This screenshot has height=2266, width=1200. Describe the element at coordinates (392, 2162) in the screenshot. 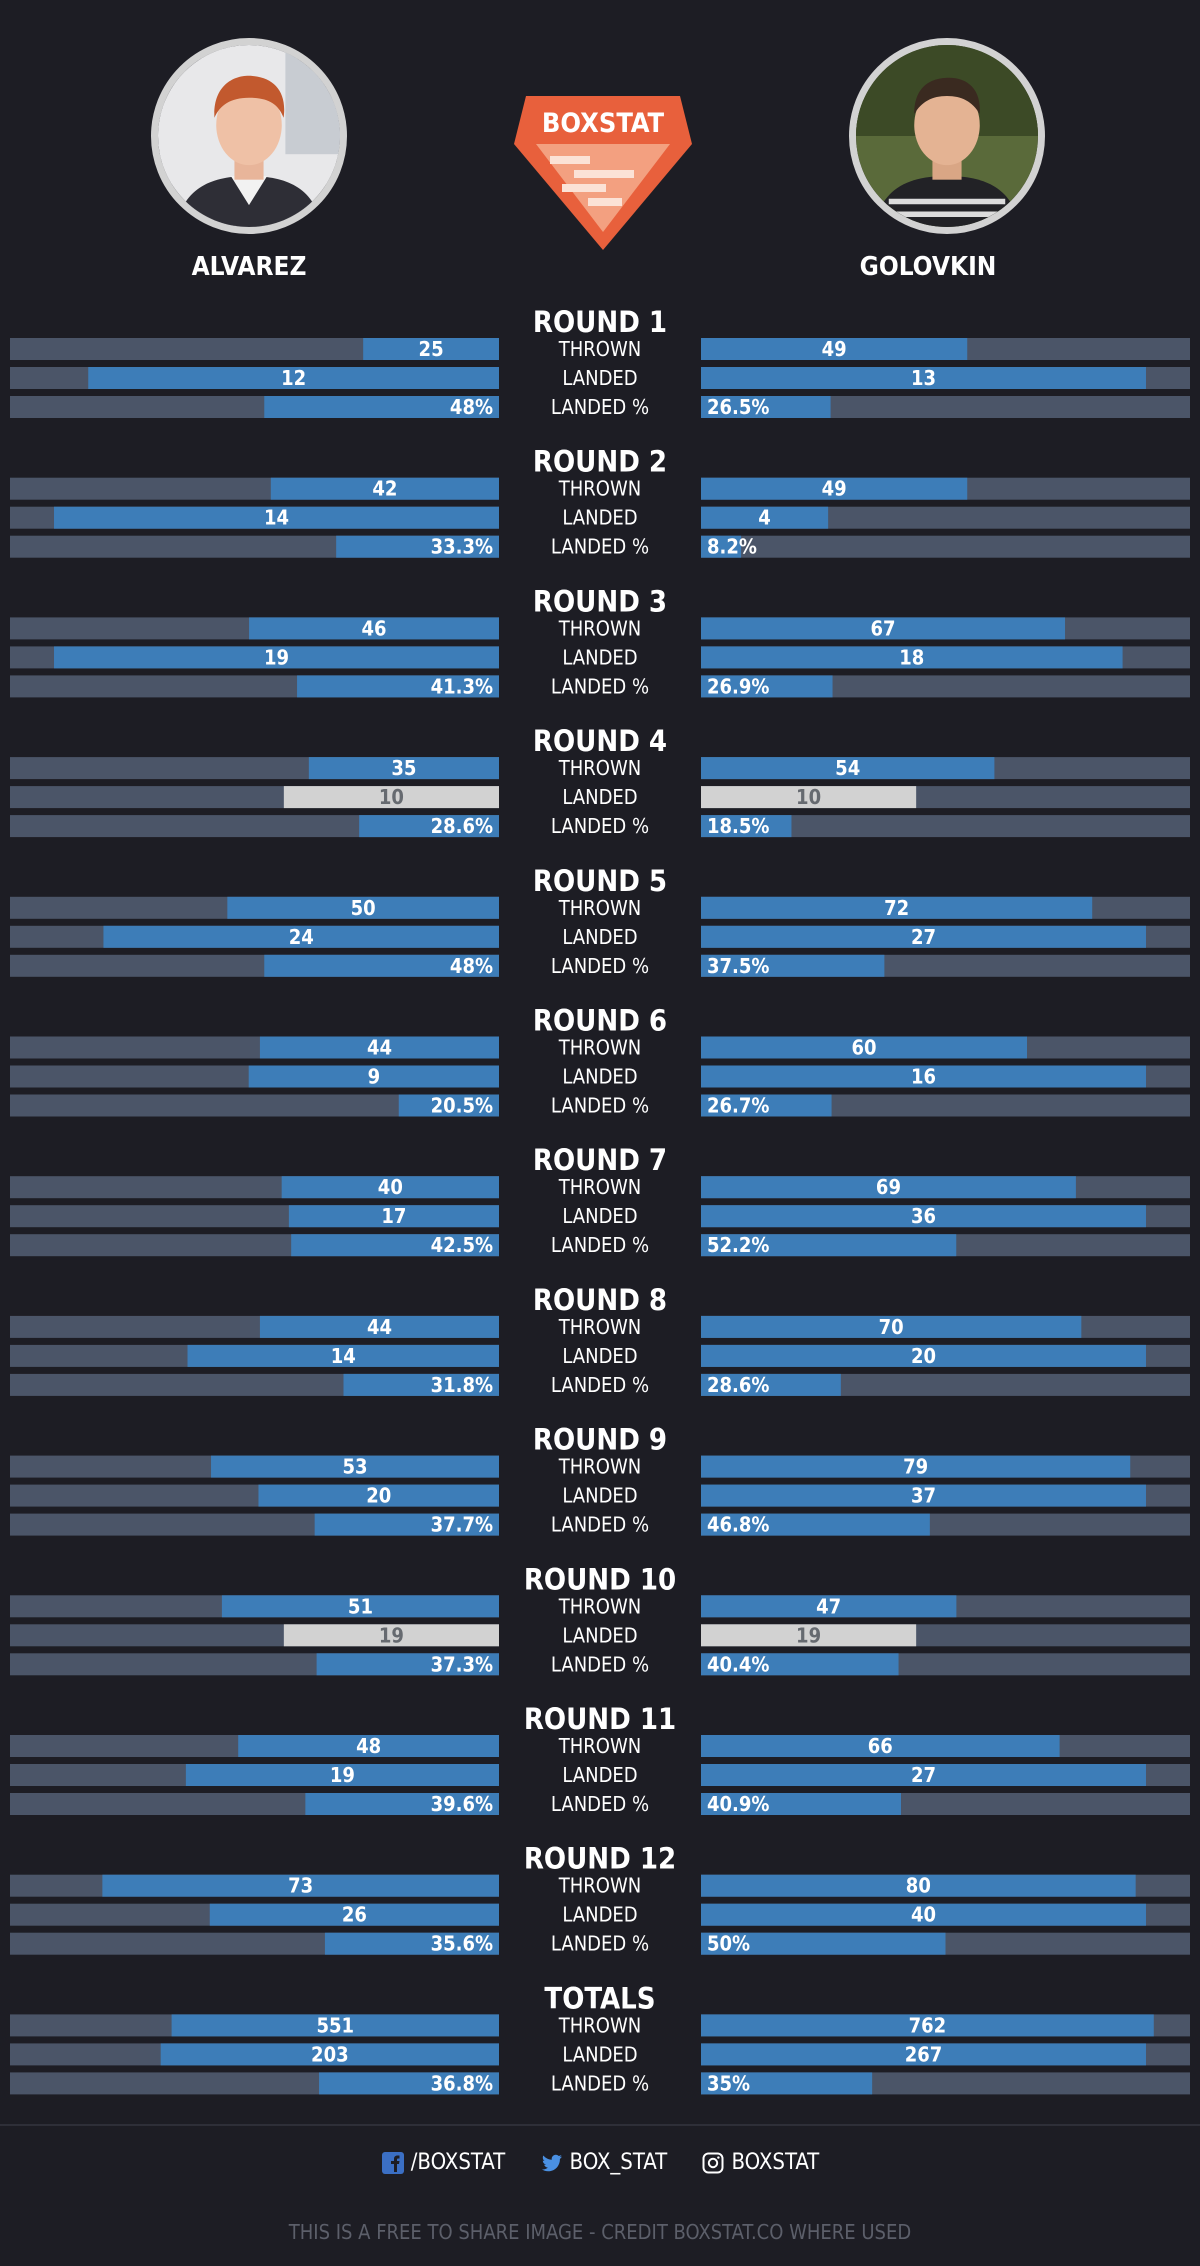

I see `facebook-icon` at that location.